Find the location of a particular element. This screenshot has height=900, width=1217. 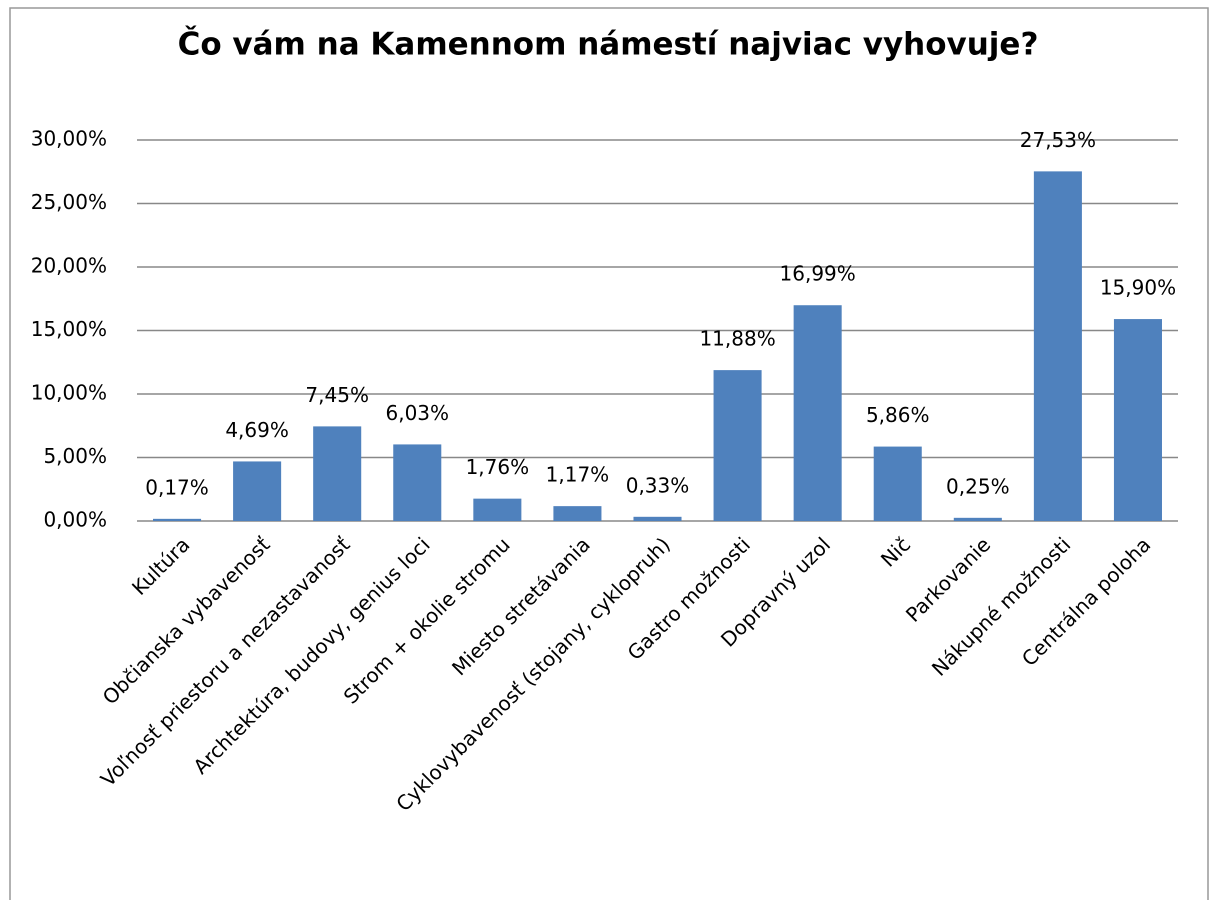

data-label: 4,69% is located at coordinates (257, 430).